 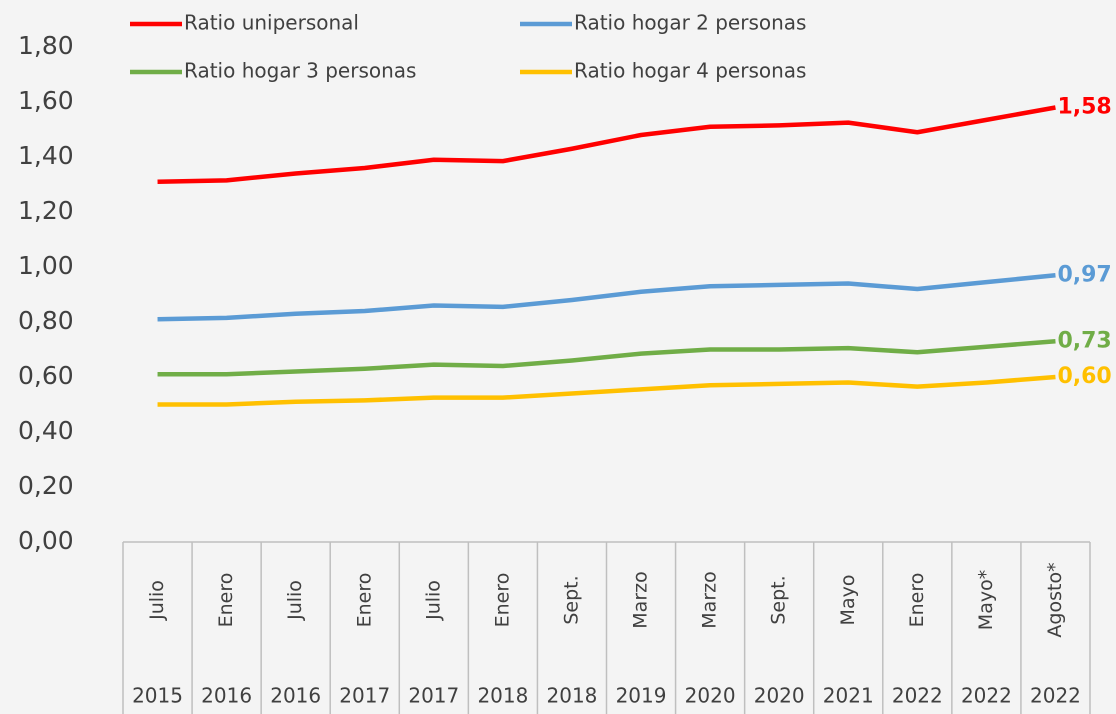 I want to click on y-tick-label: 1,00, so click(x=46, y=265).